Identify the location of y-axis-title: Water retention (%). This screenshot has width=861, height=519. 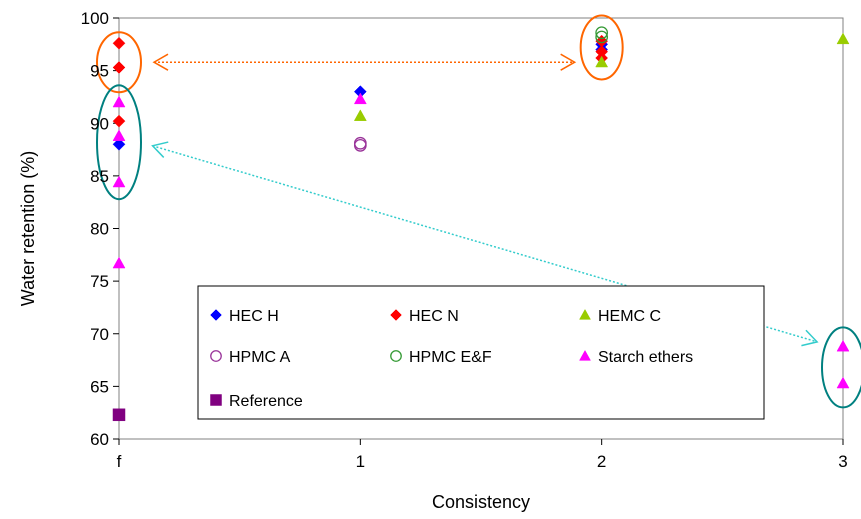
(28, 228).